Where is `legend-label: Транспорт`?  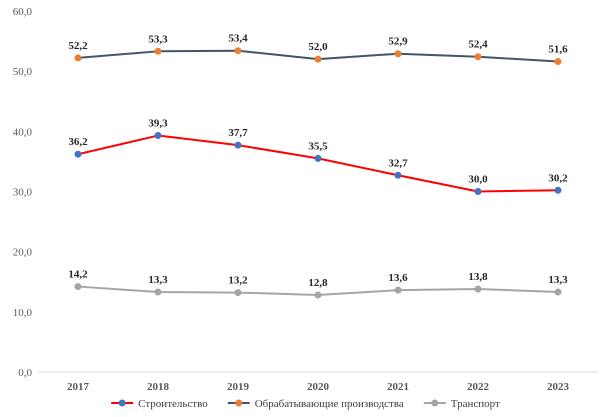 legend-label: Транспорт is located at coordinates (475, 404).